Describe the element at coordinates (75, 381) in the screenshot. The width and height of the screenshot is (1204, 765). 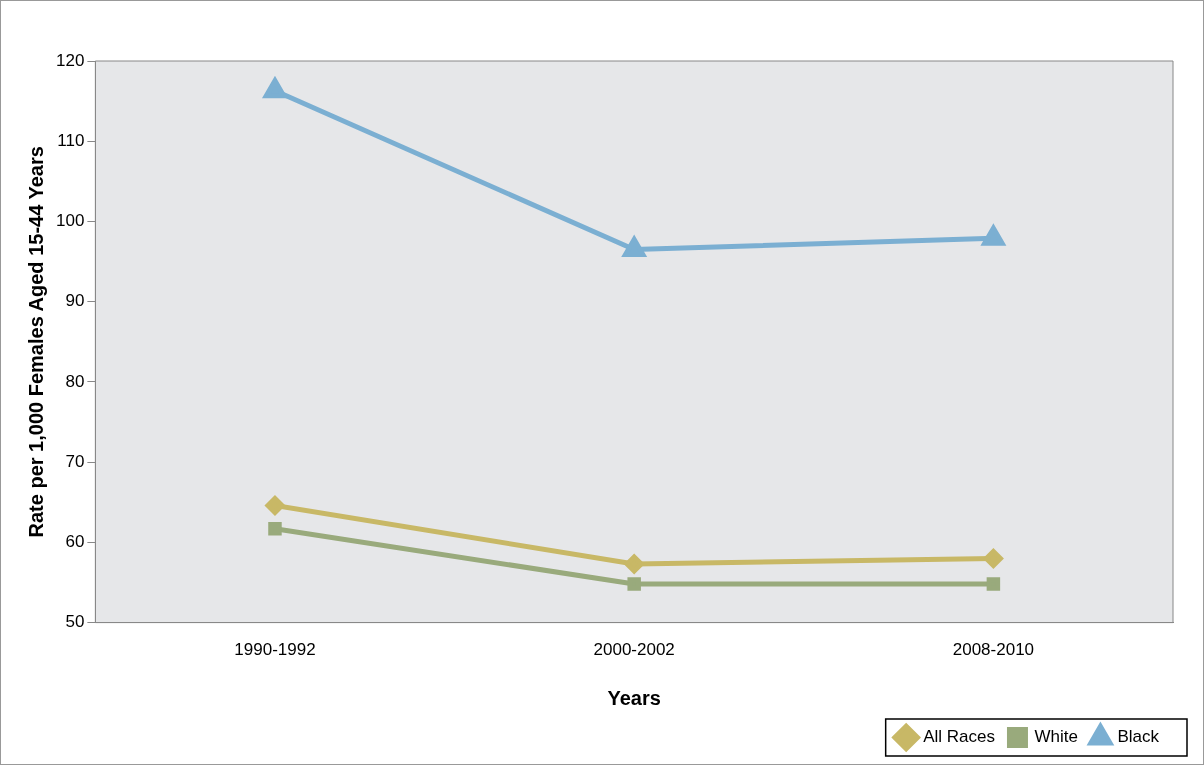
I see `y-tick-label: 80` at that location.